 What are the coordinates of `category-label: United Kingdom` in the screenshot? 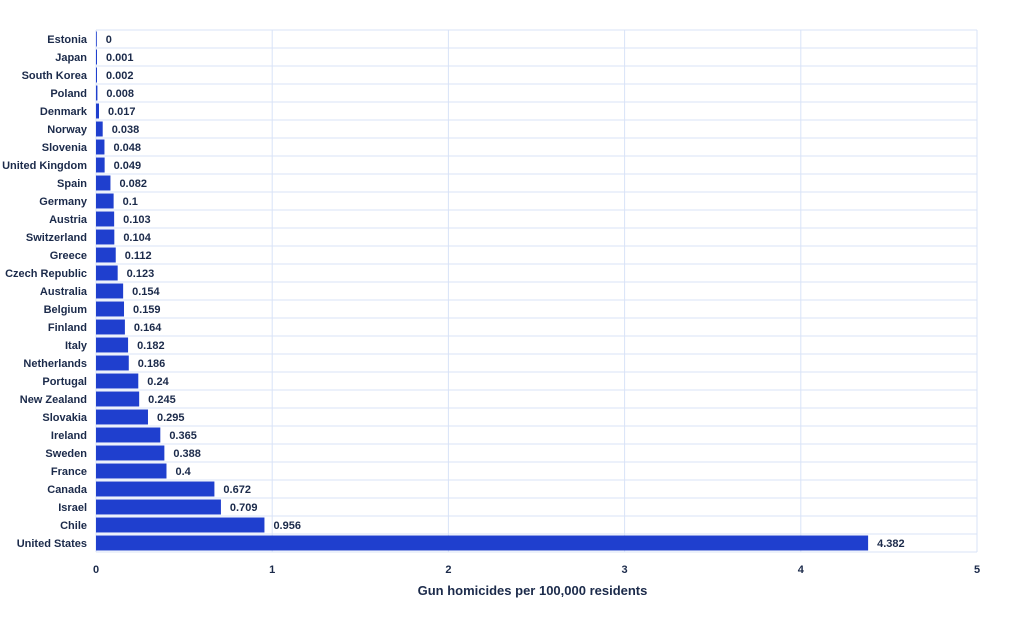 It's located at (44, 166).